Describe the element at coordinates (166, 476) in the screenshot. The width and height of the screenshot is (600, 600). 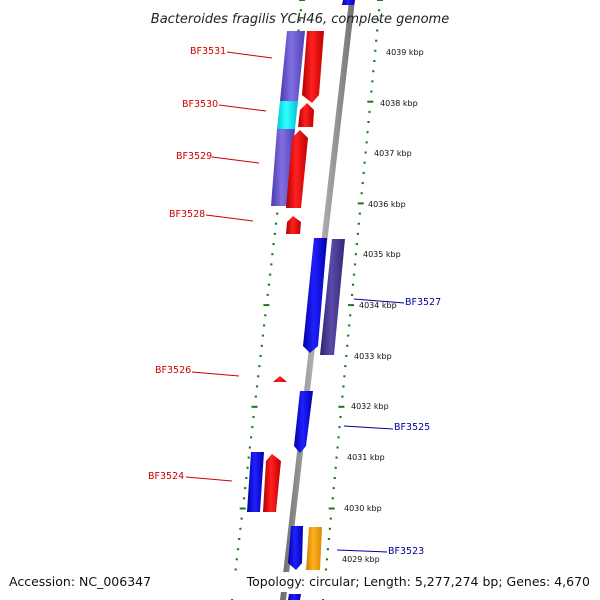
I see `gene-label-BF3524: BF3524` at that location.